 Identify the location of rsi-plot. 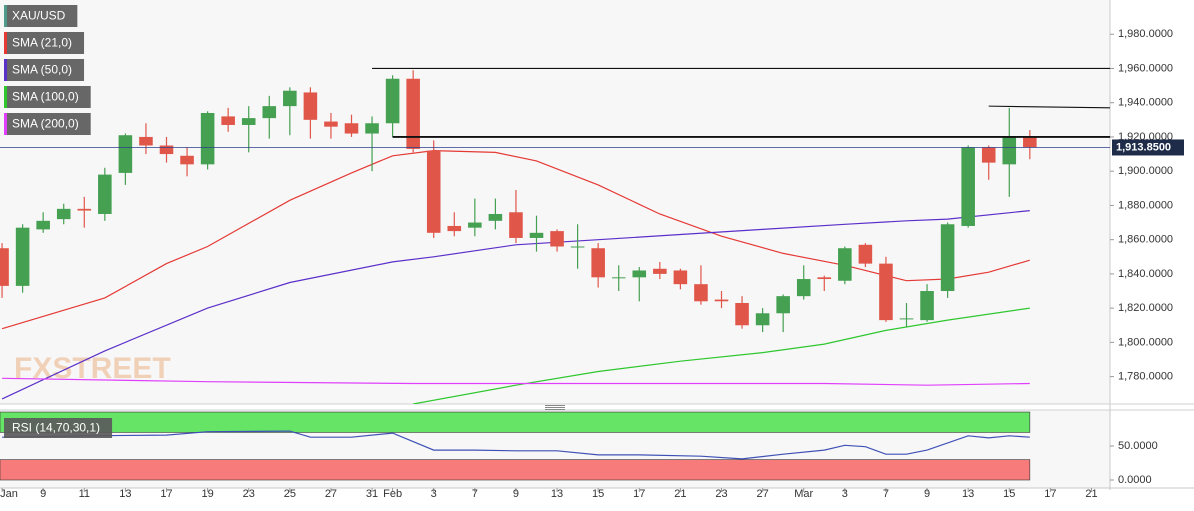
(515, 446).